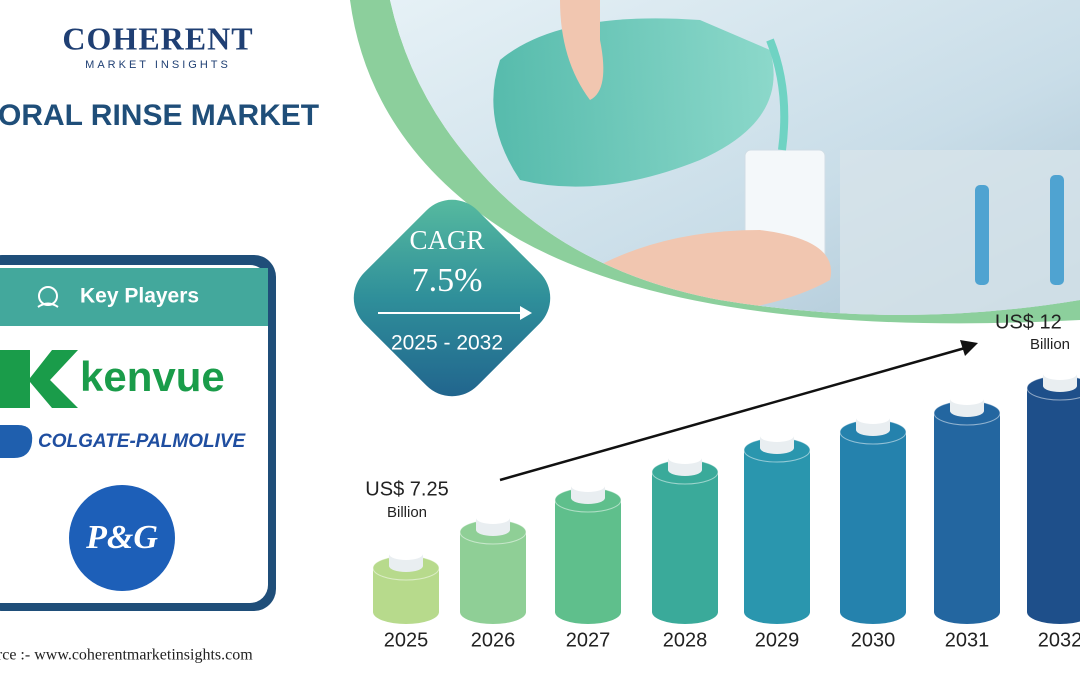 This screenshot has height=675, width=1080. What do you see at coordinates (126, 655) in the screenshot?
I see `footer: Source :- www.coherentmarketinsights.com` at bounding box center [126, 655].